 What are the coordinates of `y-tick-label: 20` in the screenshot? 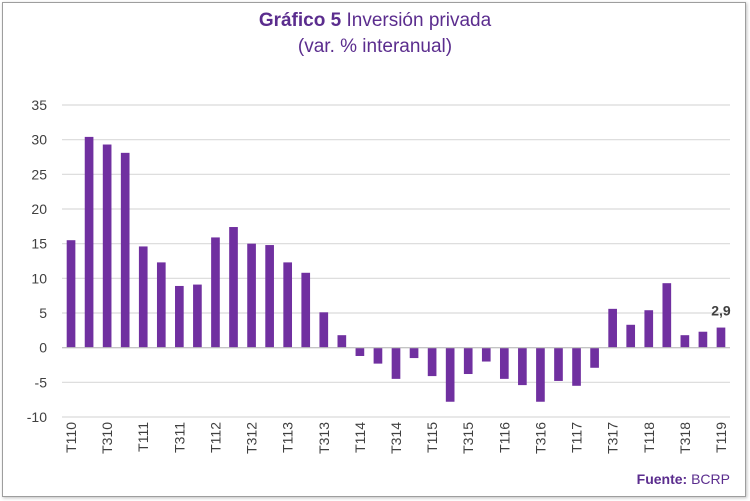 It's located at (39, 209).